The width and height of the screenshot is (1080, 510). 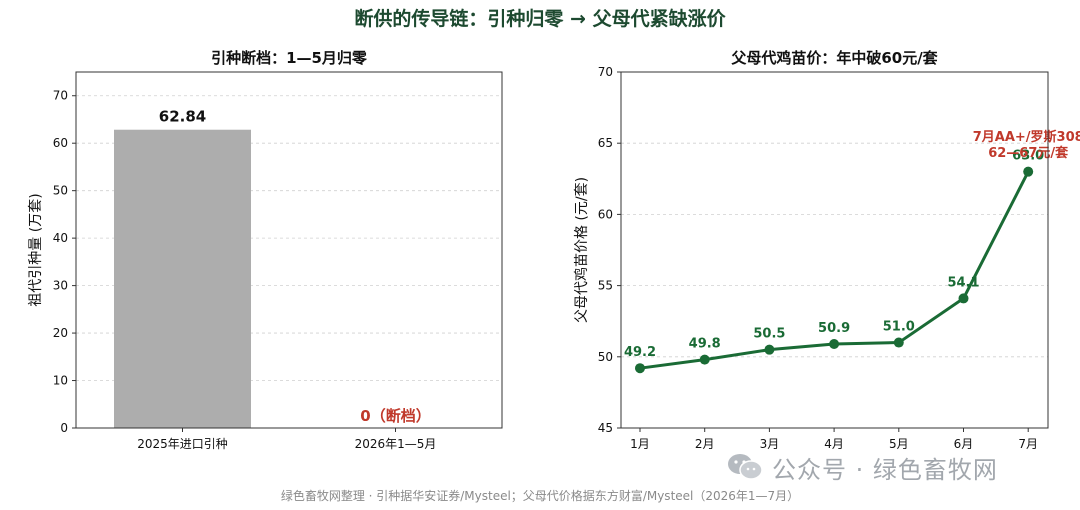 What do you see at coordinates (834, 328) in the screenshot?
I see `point-data-label: 50.9` at bounding box center [834, 328].